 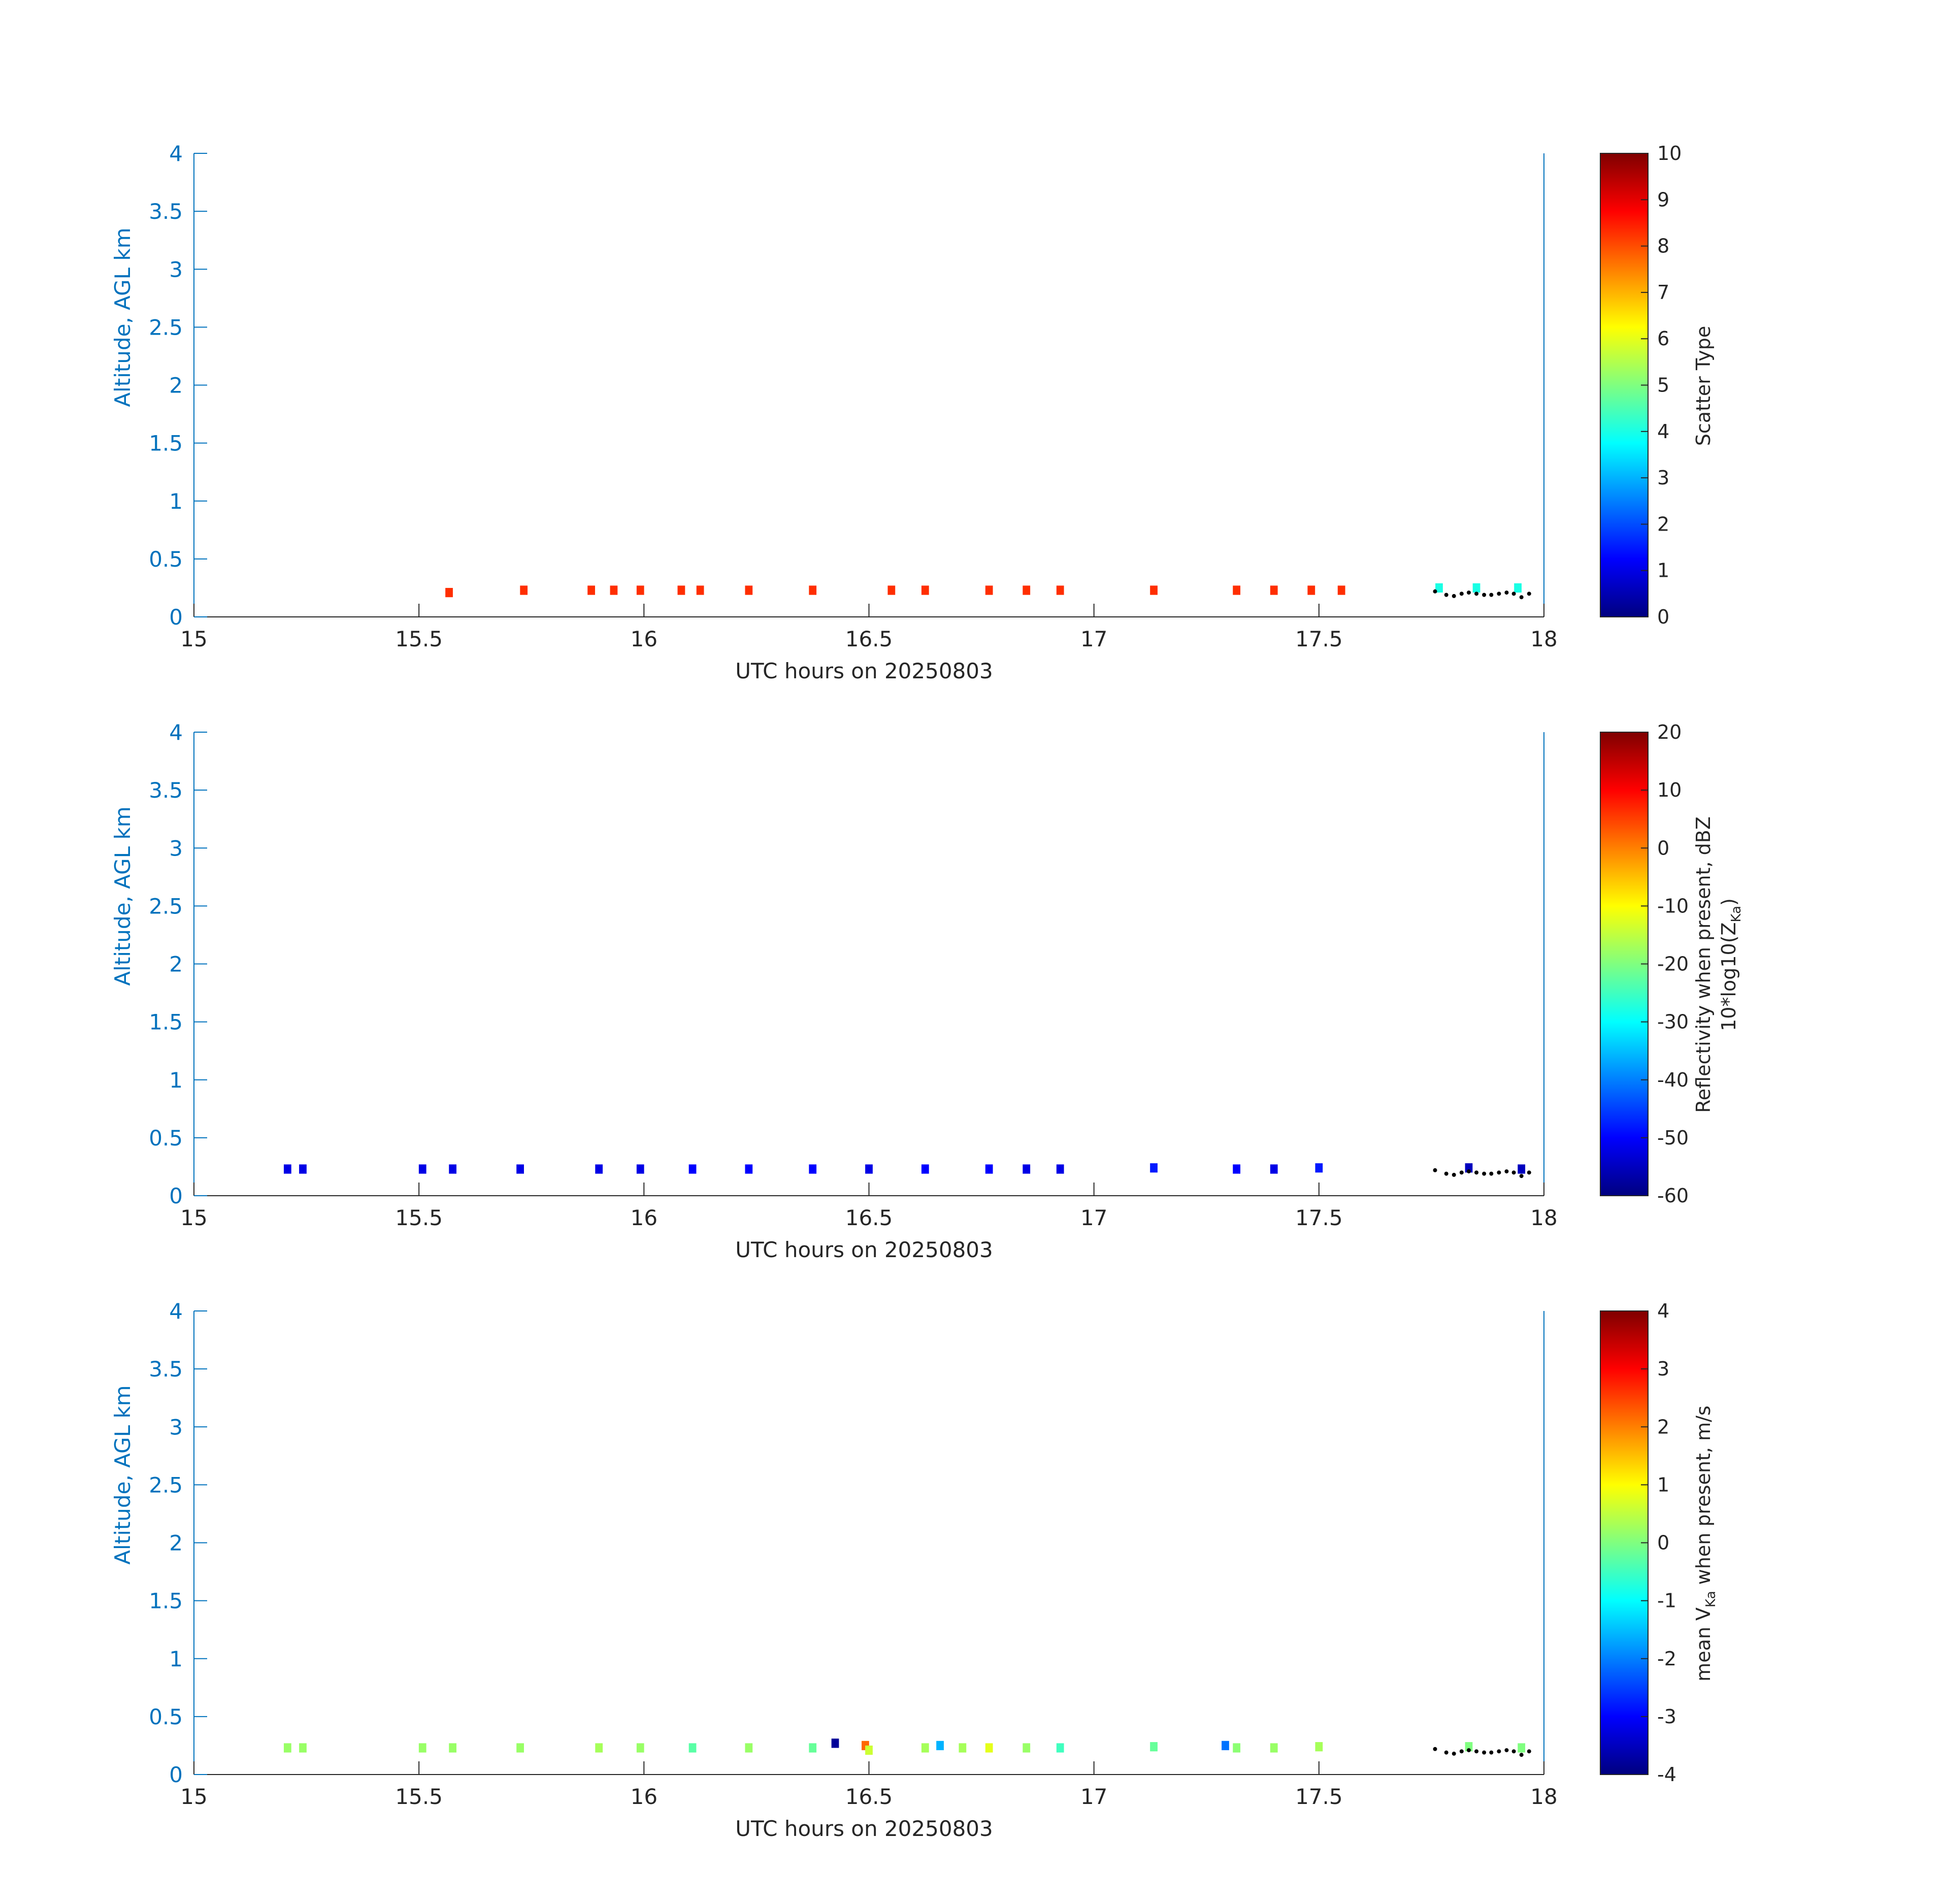 I want to click on colorbar-label: mean VKa when present, m/s, so click(x=1705, y=1543).